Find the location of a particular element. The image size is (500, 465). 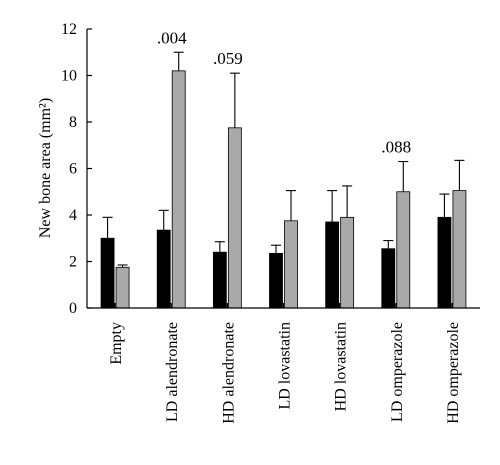

y-axis: 0 2 4 6 8 10 12 is located at coordinates (76, 169).